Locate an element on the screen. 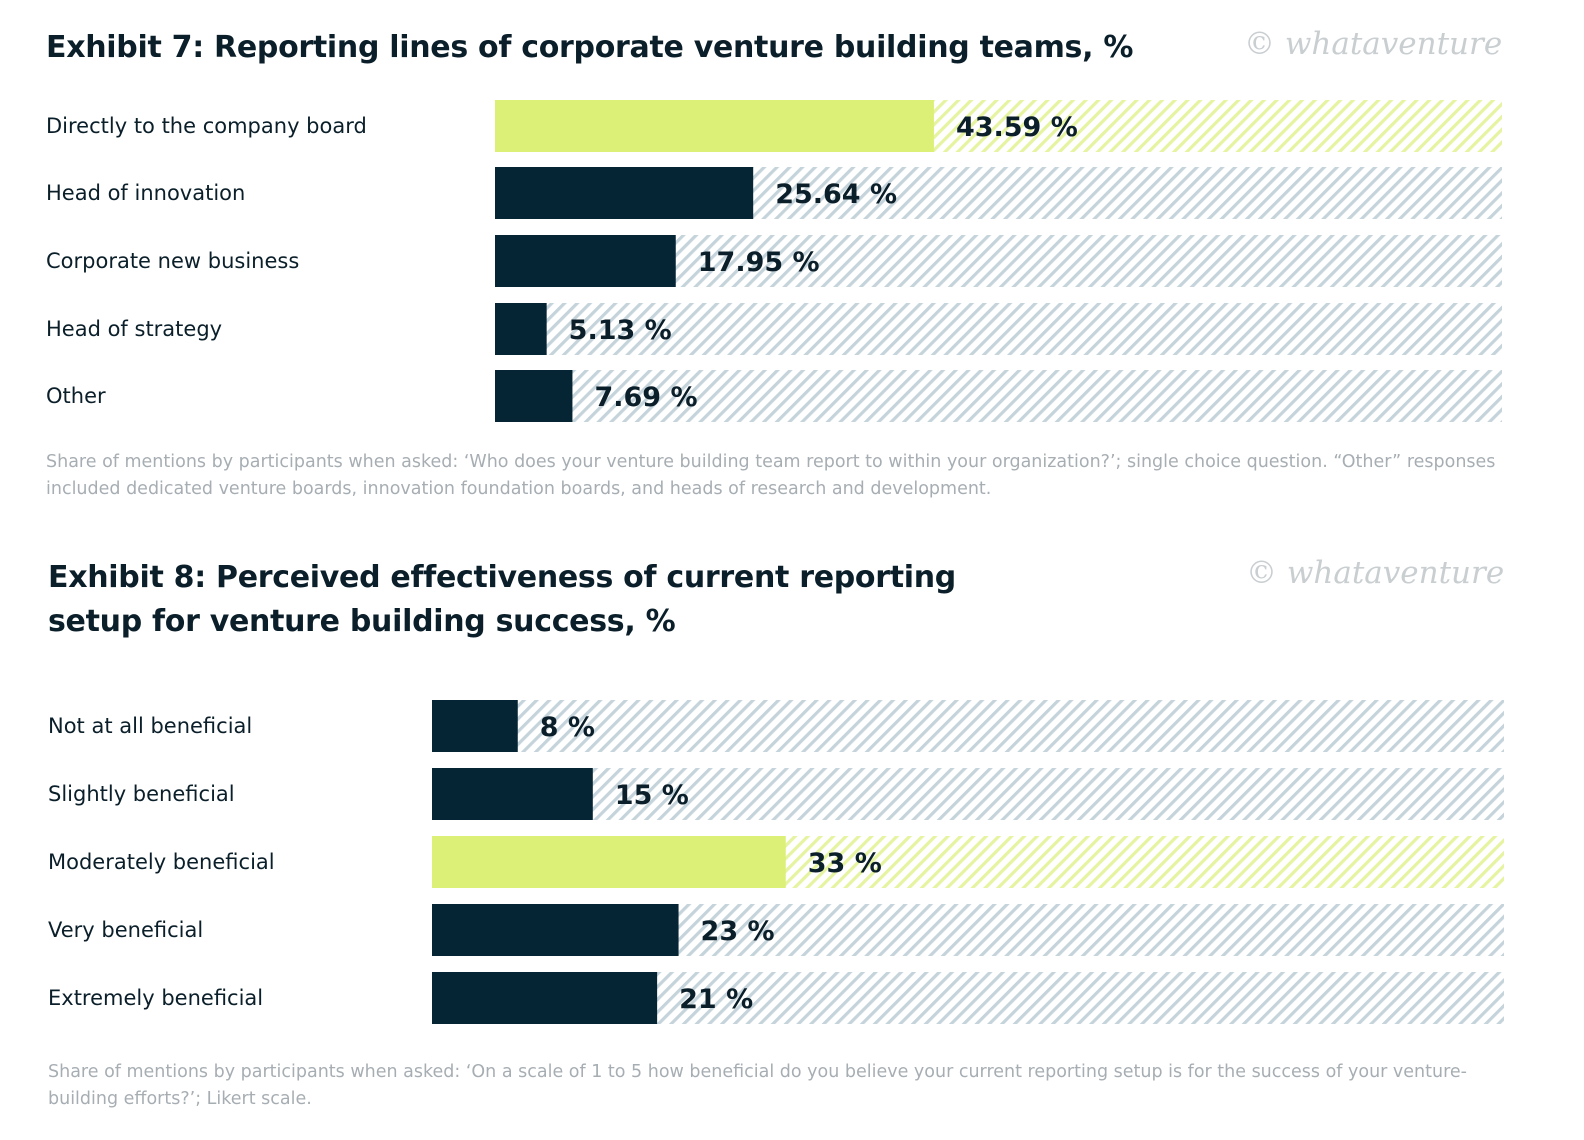  category-label: Head of innovation is located at coordinates (145, 193).